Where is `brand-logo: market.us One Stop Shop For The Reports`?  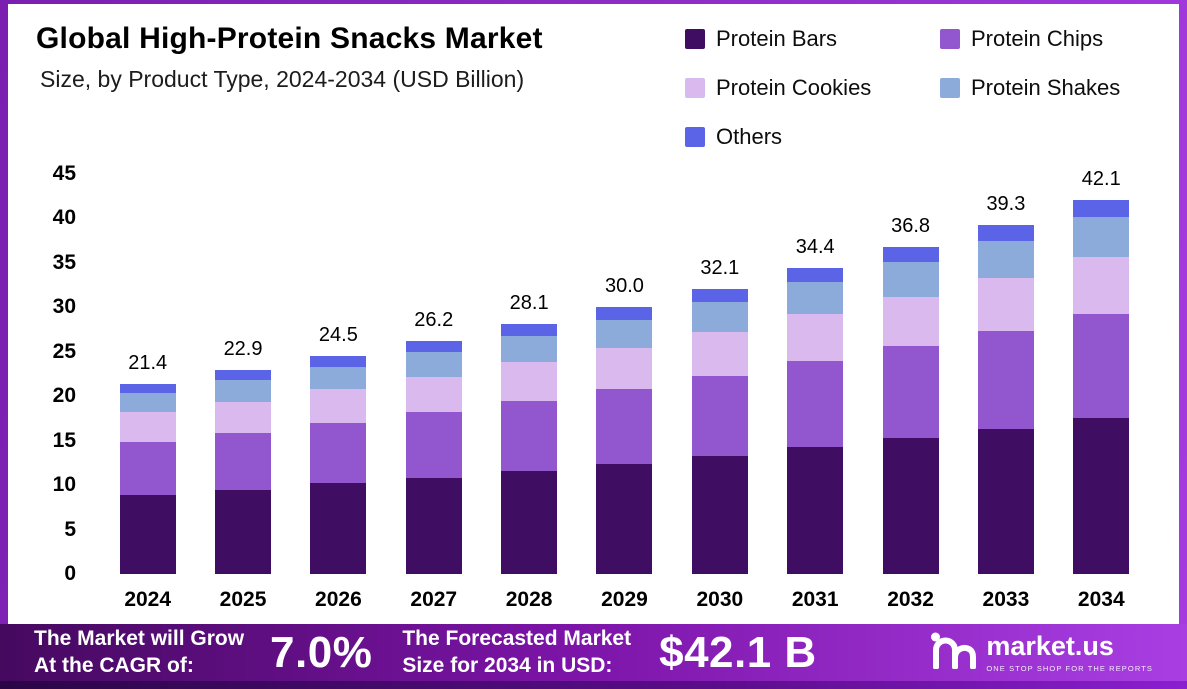
brand-logo: market.us One Stop Shop For The Reports is located at coordinates (1041, 652).